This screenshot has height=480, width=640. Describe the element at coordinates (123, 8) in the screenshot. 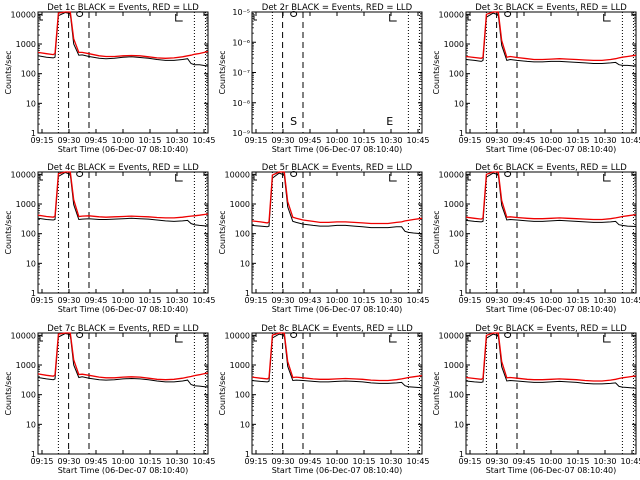

I see `panel-title: Det 1c BLACK = Events, RED = LLD` at that location.